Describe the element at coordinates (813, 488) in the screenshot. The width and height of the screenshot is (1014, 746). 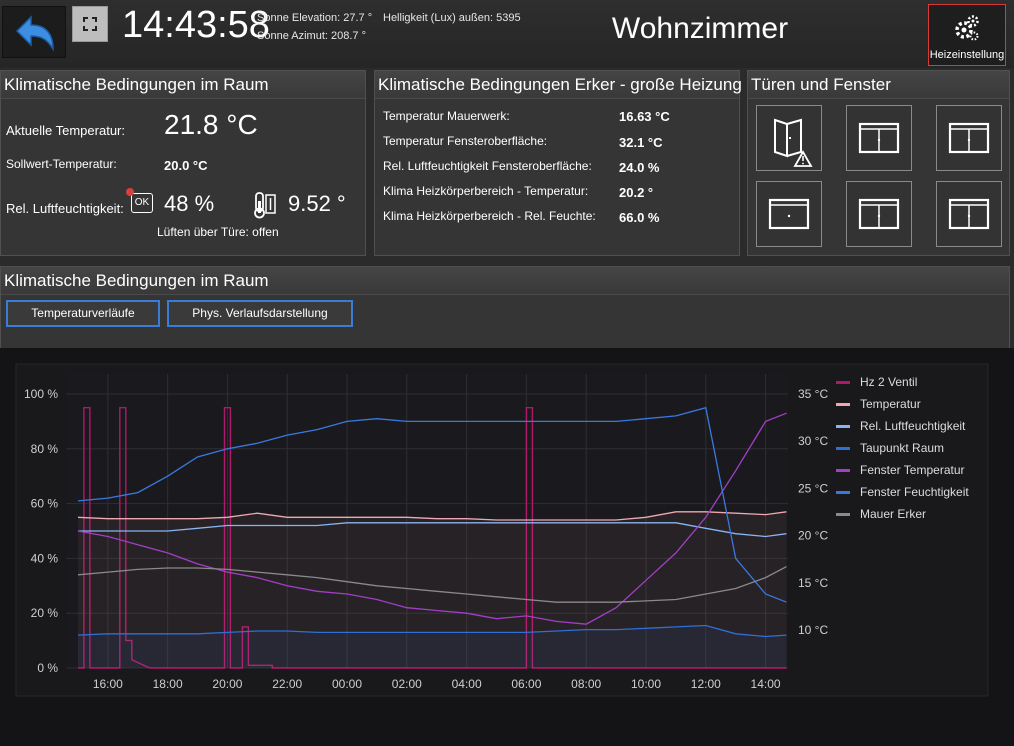
I see `y-right-tick-label: 25 °C` at that location.